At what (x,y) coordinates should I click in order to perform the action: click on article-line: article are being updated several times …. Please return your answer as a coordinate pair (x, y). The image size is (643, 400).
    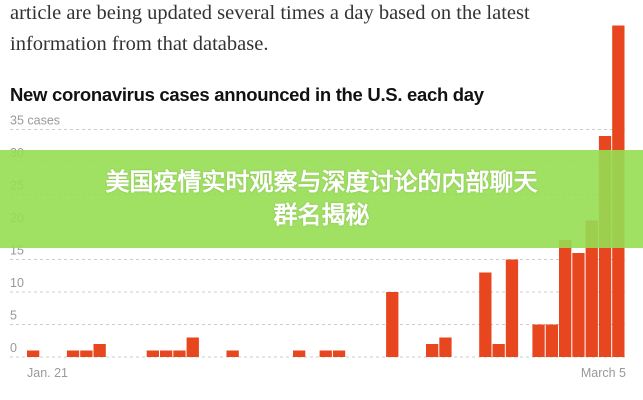
    Looking at the image, I should click on (270, 13).